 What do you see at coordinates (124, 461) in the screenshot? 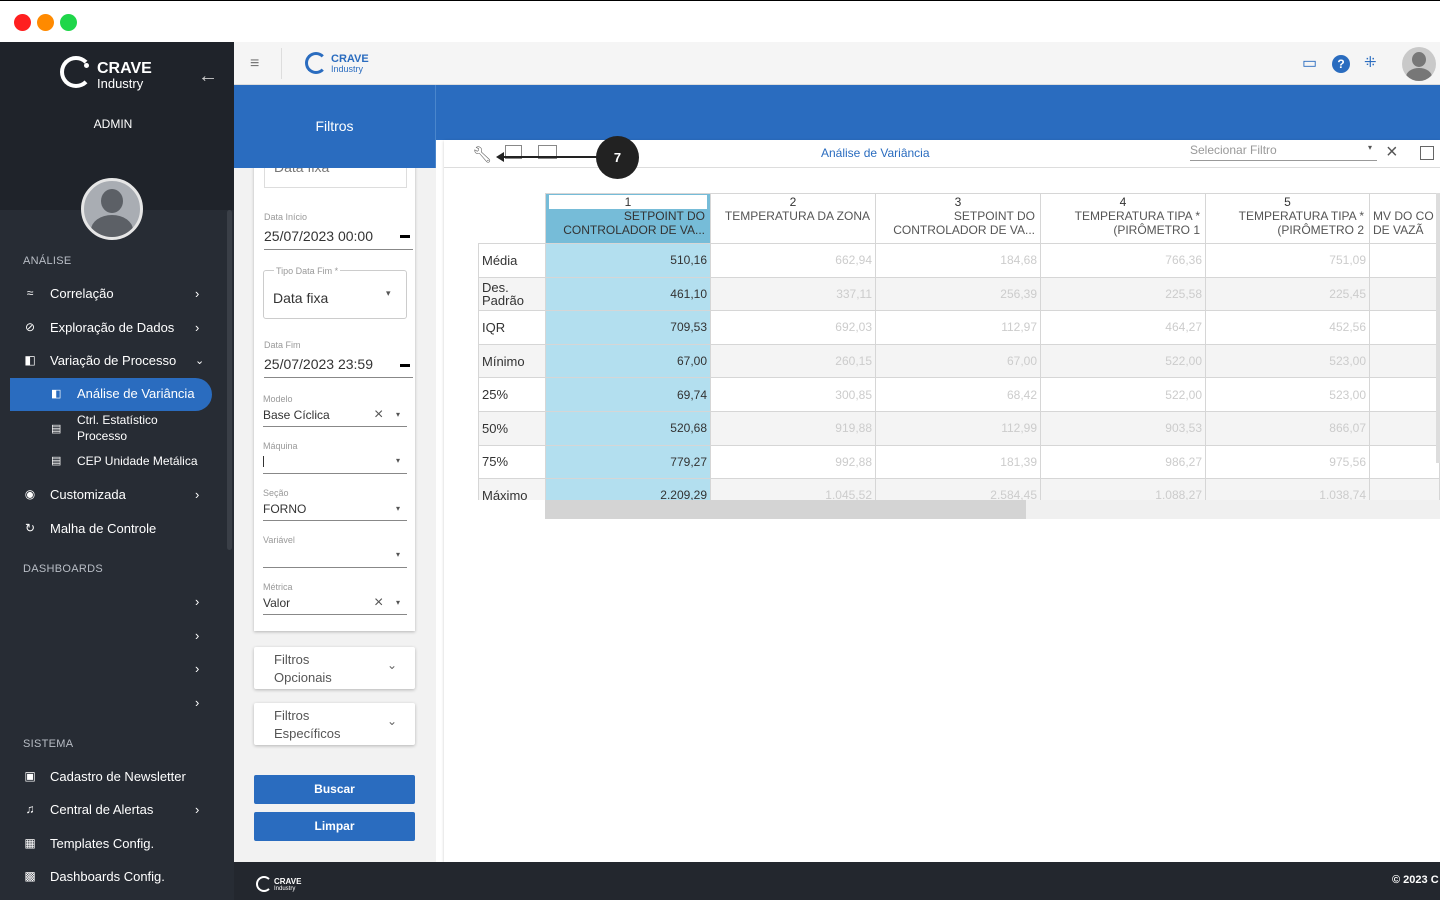
I see `sidebar-item-cep: ▤ CEP Unidade Metálica` at bounding box center [124, 461].